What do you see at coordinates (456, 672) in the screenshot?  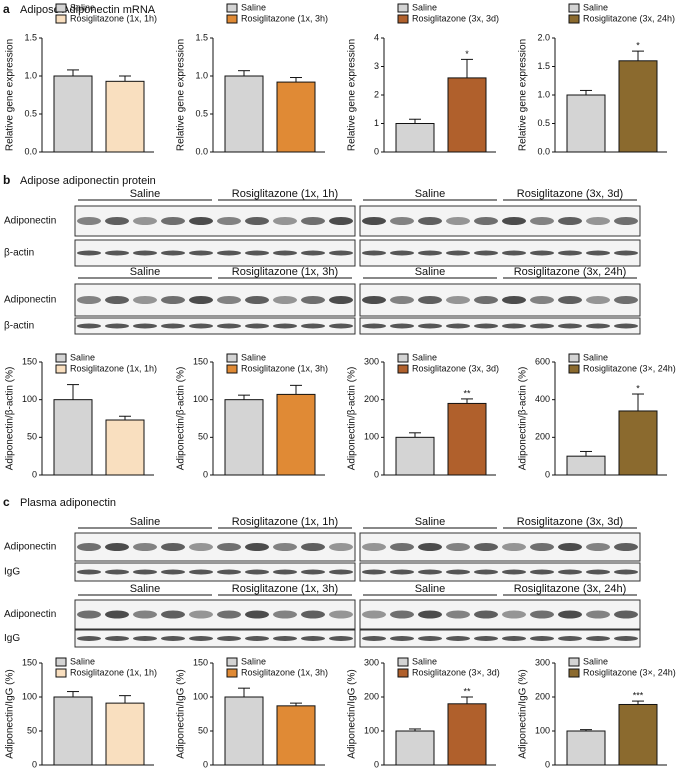 I see `legend-label: Rosiglitazone (3×, 3d)` at bounding box center [456, 672].